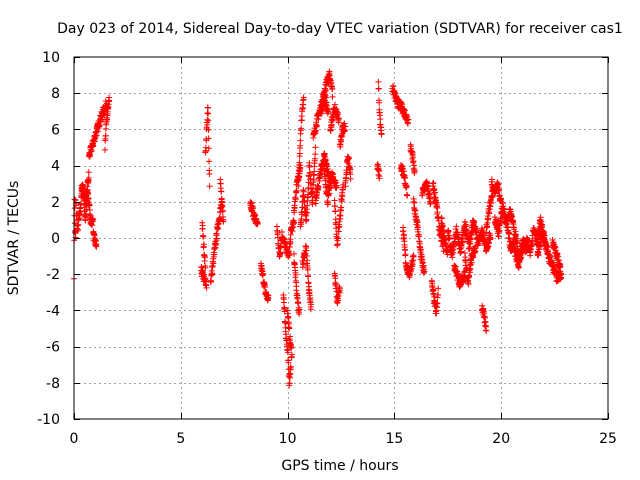 This screenshot has width=640, height=480. I want to click on y-tick-label: -10, so click(48, 420).